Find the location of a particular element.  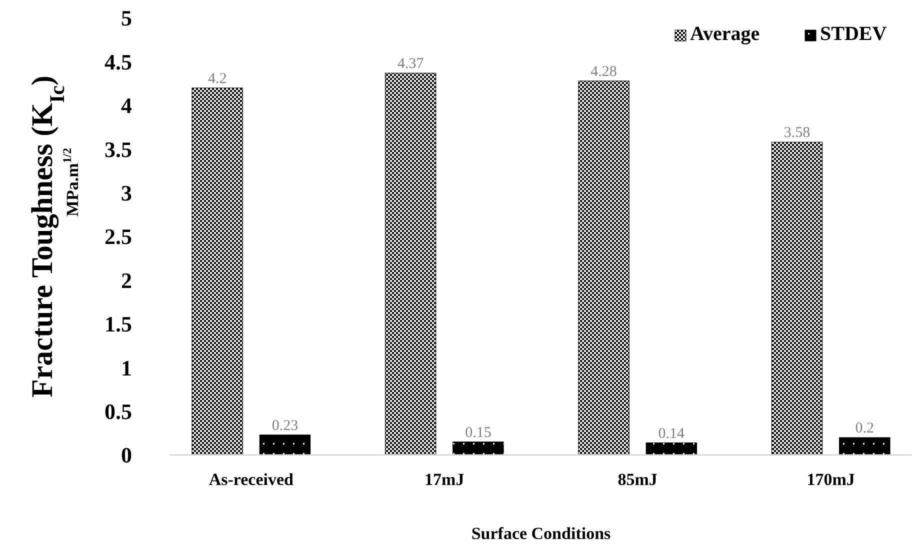

x-tick-label: 85mJ is located at coordinates (638, 479).